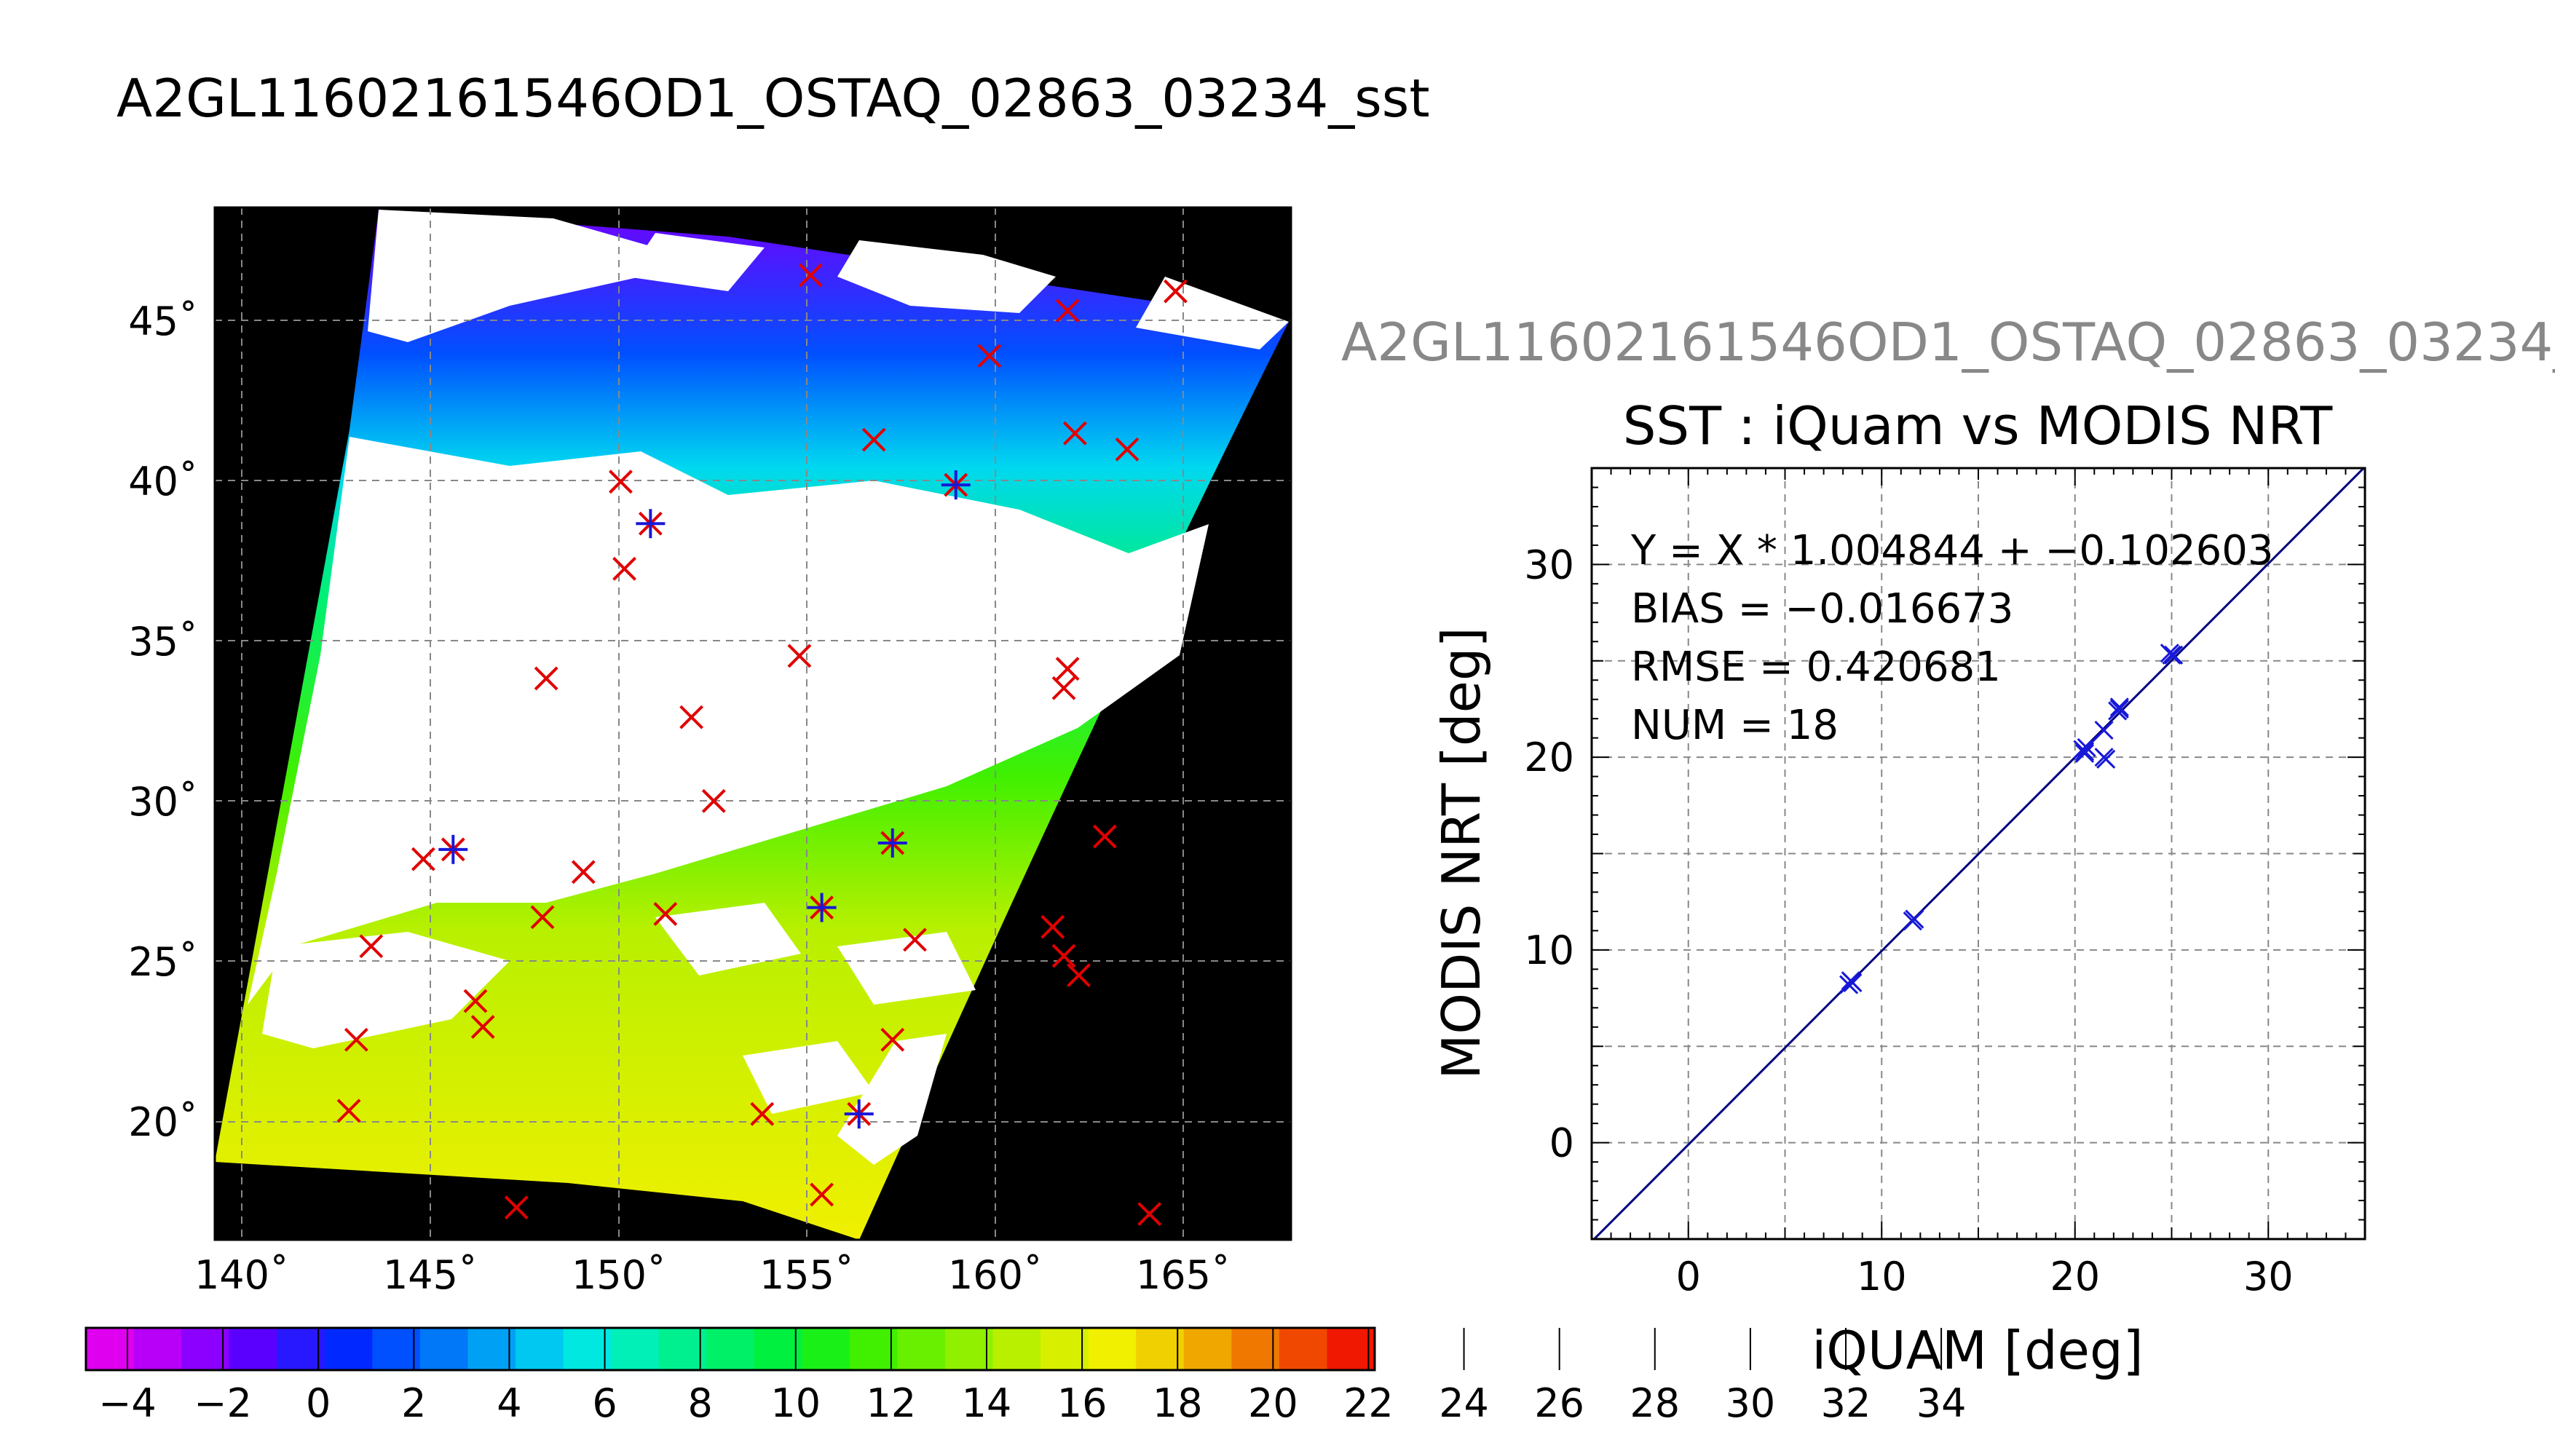 Image resolution: width=2555 pixels, height=1456 pixels. I want to click on colorbar-tick-label: −4, so click(127, 1403).